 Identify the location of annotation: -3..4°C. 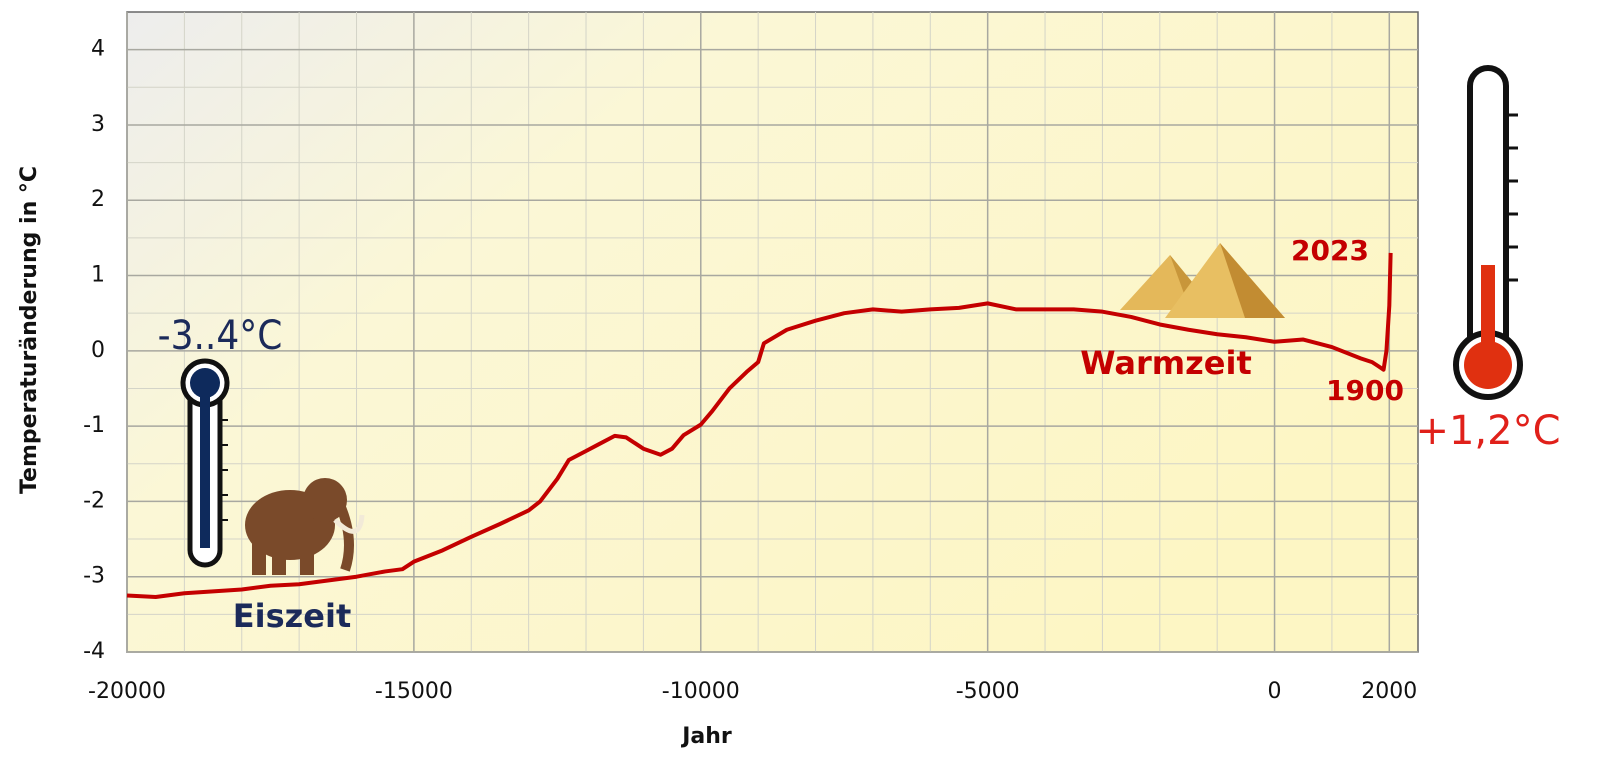
(220, 336).